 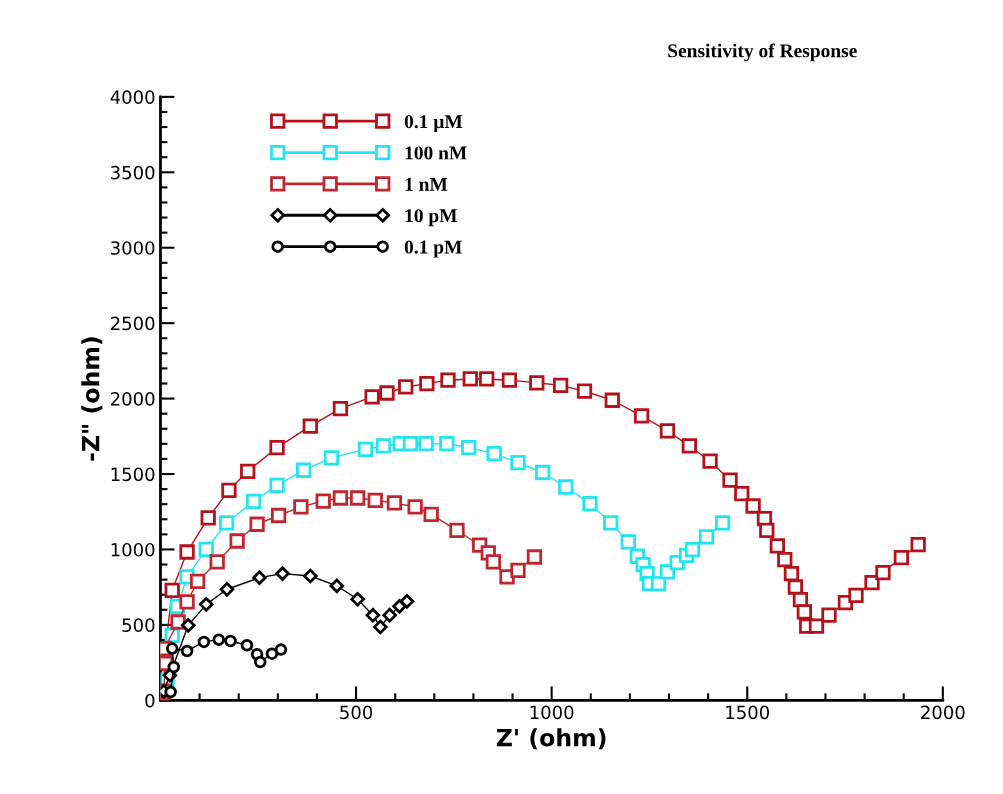 What do you see at coordinates (551, 739) in the screenshot?
I see `x-axis-title: Z' (ohm)` at bounding box center [551, 739].